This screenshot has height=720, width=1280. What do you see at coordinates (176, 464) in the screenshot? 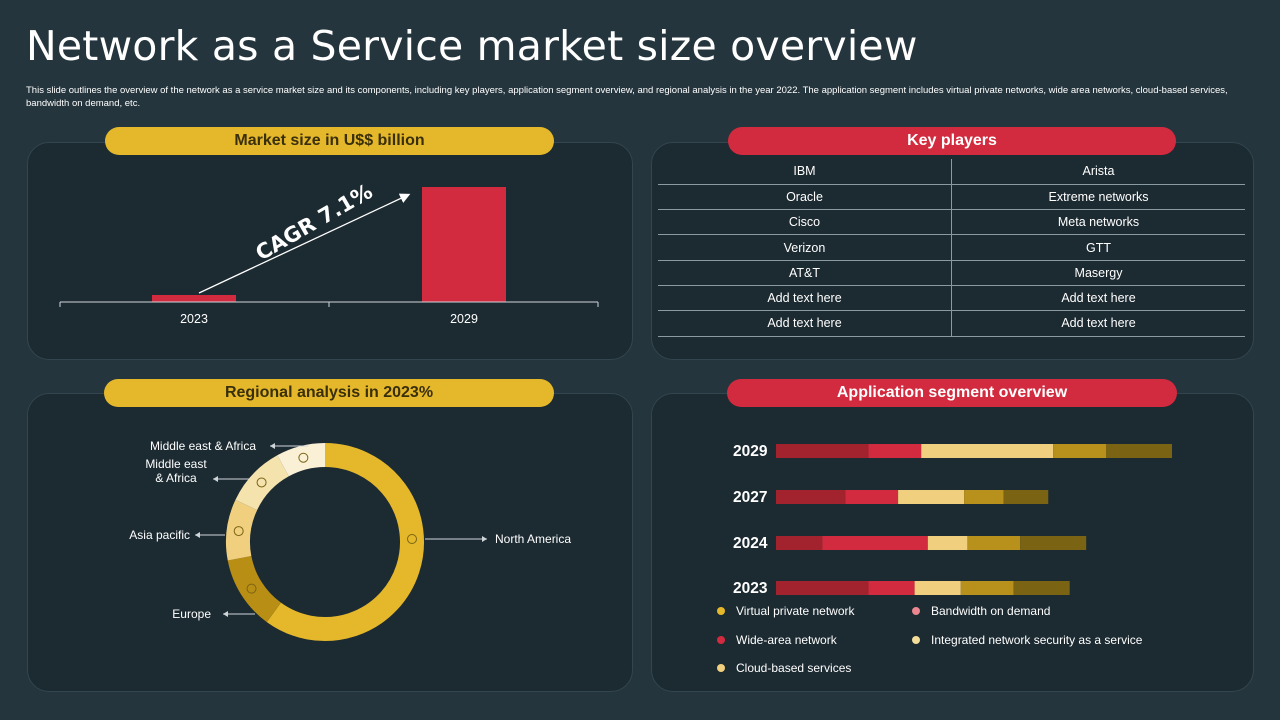
I see `slice-label-line: Middle east` at bounding box center [176, 464].